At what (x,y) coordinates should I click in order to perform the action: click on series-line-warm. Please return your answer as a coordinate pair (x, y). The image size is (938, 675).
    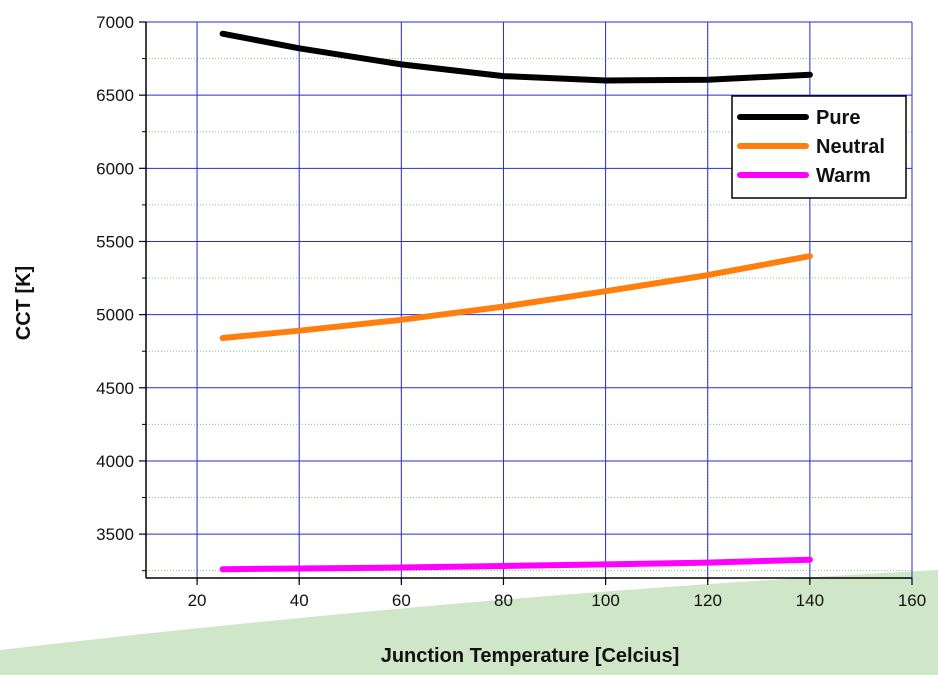
    Looking at the image, I should click on (516, 564).